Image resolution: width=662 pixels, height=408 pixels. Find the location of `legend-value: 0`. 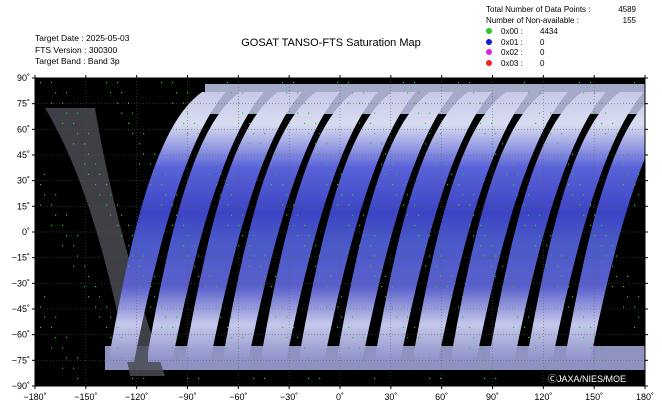

legend-value: 0 is located at coordinates (542, 52).